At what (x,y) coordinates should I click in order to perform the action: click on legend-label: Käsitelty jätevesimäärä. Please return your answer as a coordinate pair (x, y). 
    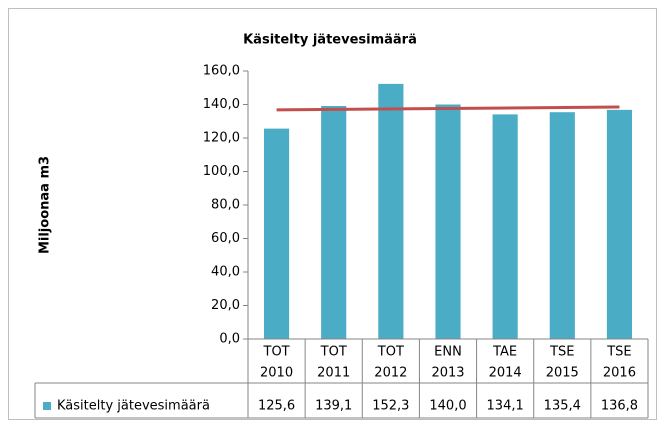
    Looking at the image, I should click on (133, 406).